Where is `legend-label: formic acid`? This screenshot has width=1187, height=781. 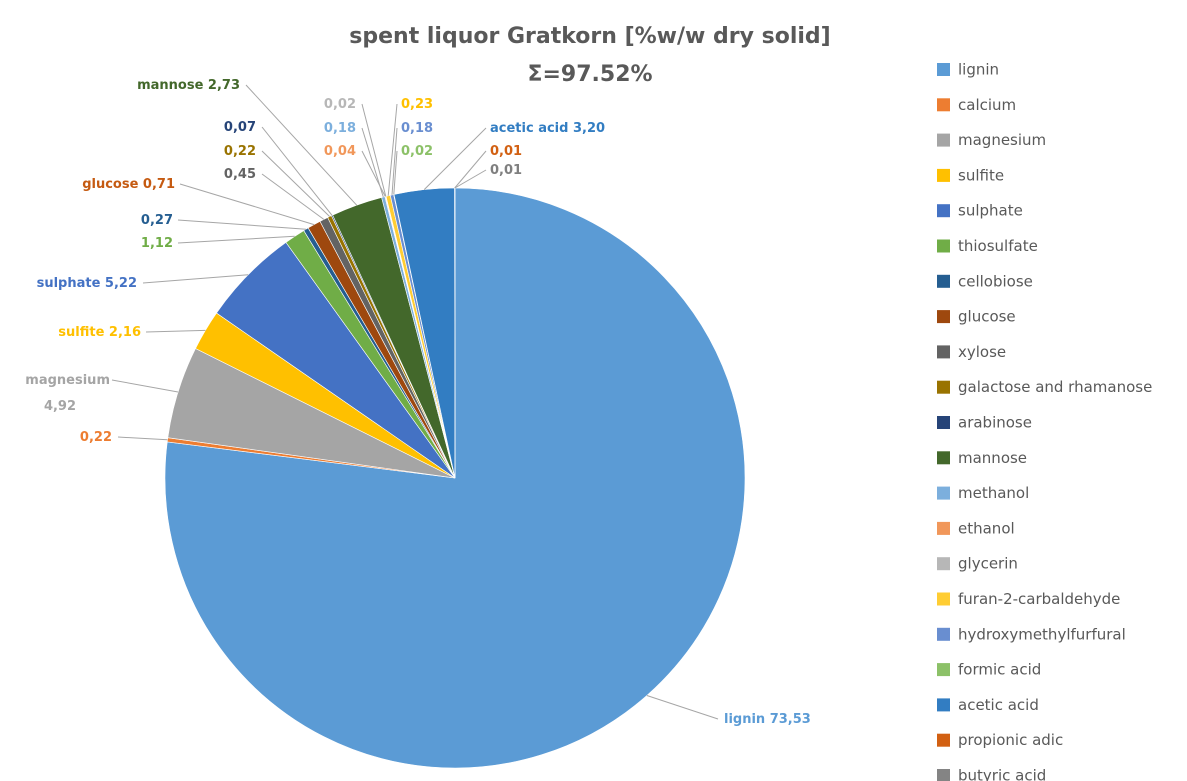
legend-label: formic acid is located at coordinates (999, 670).